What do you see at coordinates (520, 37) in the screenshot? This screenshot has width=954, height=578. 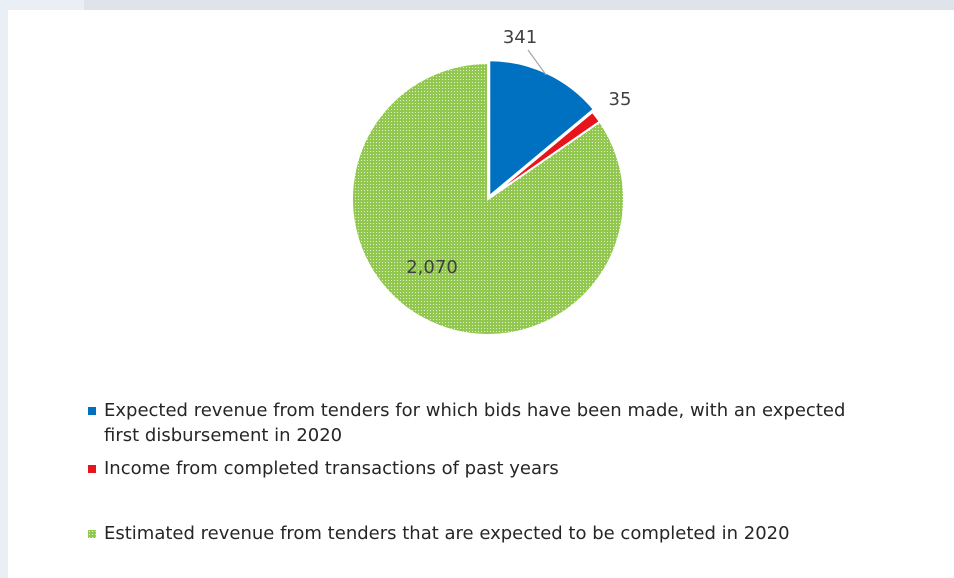 I see `data-label: 341` at bounding box center [520, 37].